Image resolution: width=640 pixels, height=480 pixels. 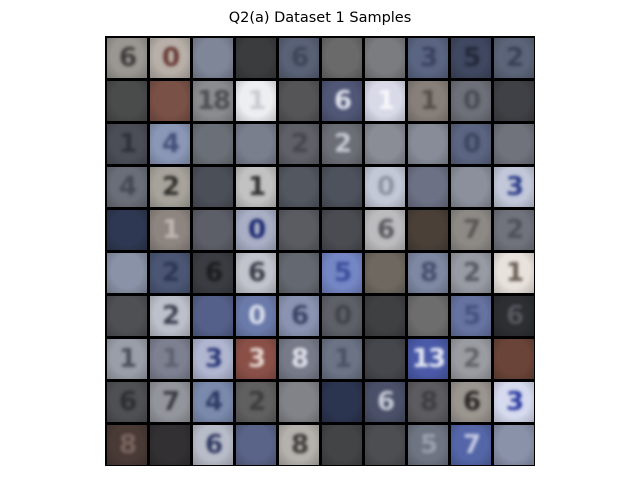 I want to click on sample-image-r9-c6, so click(x=342, y=402).